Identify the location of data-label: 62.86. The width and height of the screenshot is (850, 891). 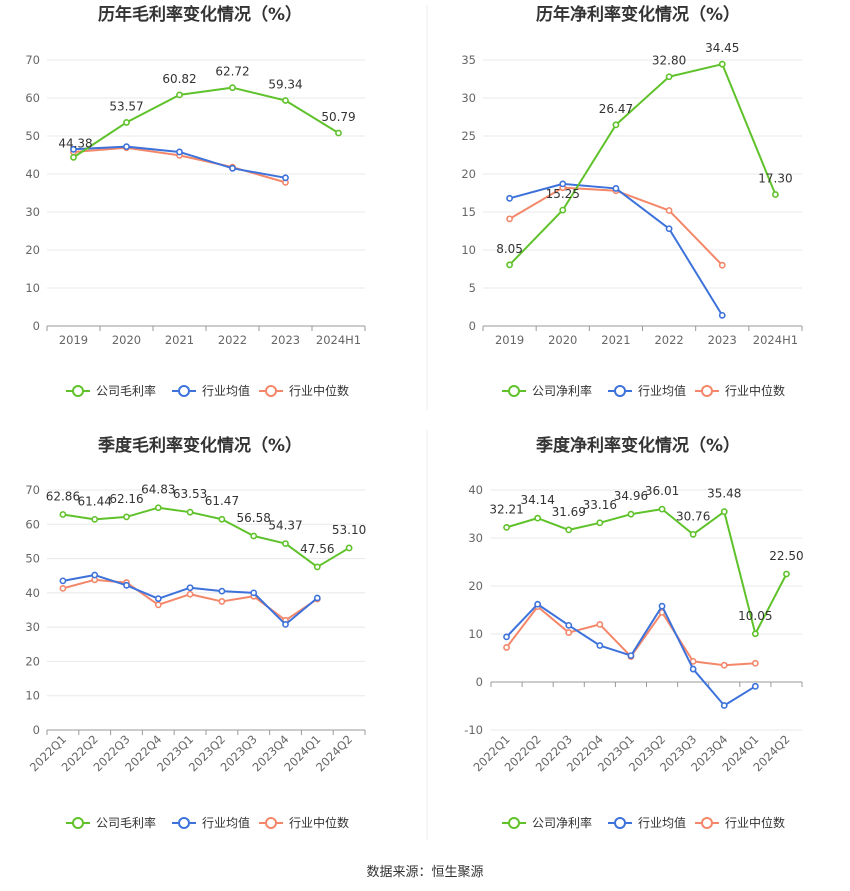
(63, 496).